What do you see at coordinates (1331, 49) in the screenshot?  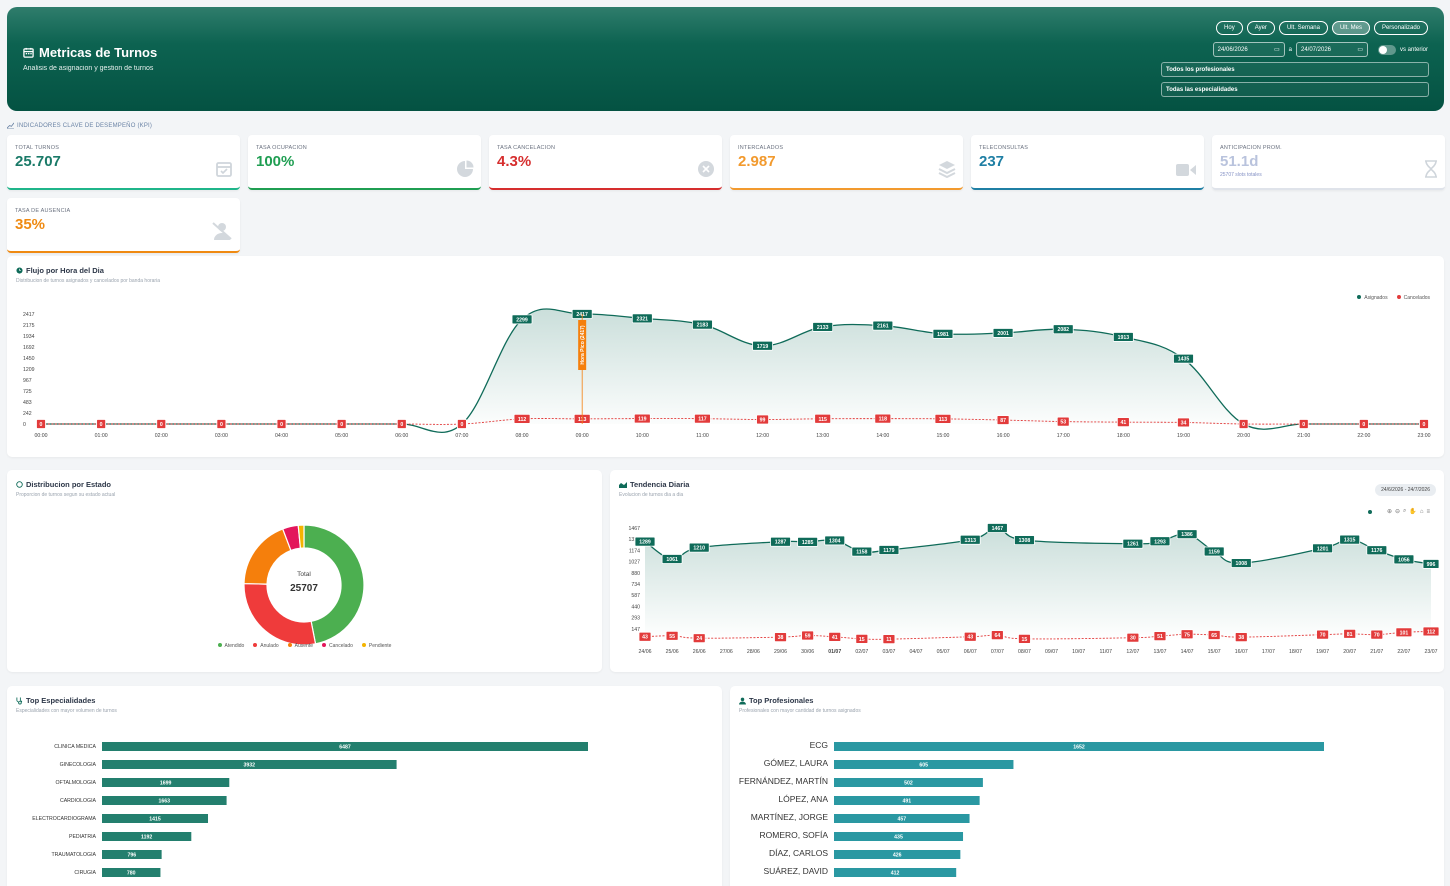 I see `date-to-input: 24/07/2026 ▭` at bounding box center [1331, 49].